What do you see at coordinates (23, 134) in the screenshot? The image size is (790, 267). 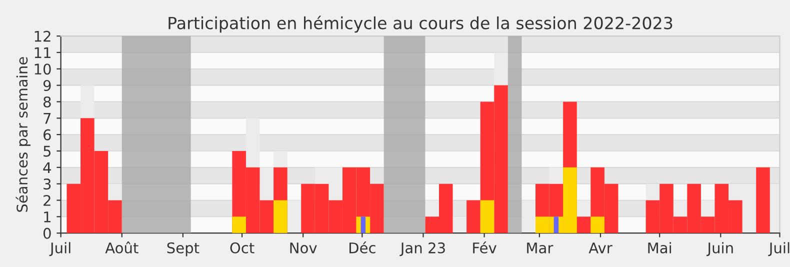 I see `y-axis-title: Séances par semaine` at bounding box center [23, 134].